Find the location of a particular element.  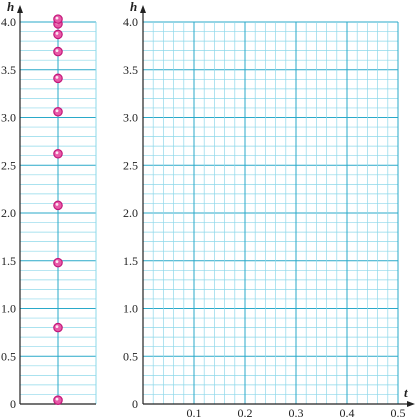

graph-panel-x-tick-labels: 0.1 0.2 0.3 0.4 0.5 is located at coordinates (296, 412).